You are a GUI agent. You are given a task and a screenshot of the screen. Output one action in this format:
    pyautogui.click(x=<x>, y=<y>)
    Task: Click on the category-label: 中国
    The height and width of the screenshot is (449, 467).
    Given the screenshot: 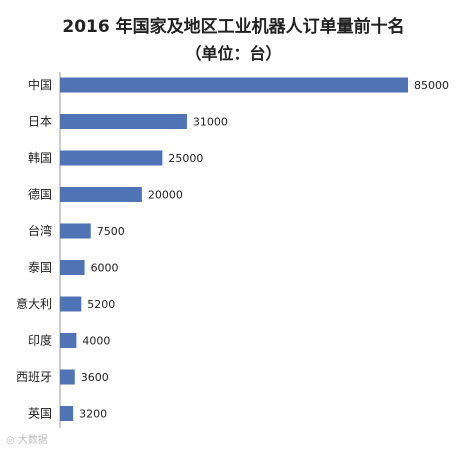 What is the action you would take?
    pyautogui.click(x=40, y=84)
    